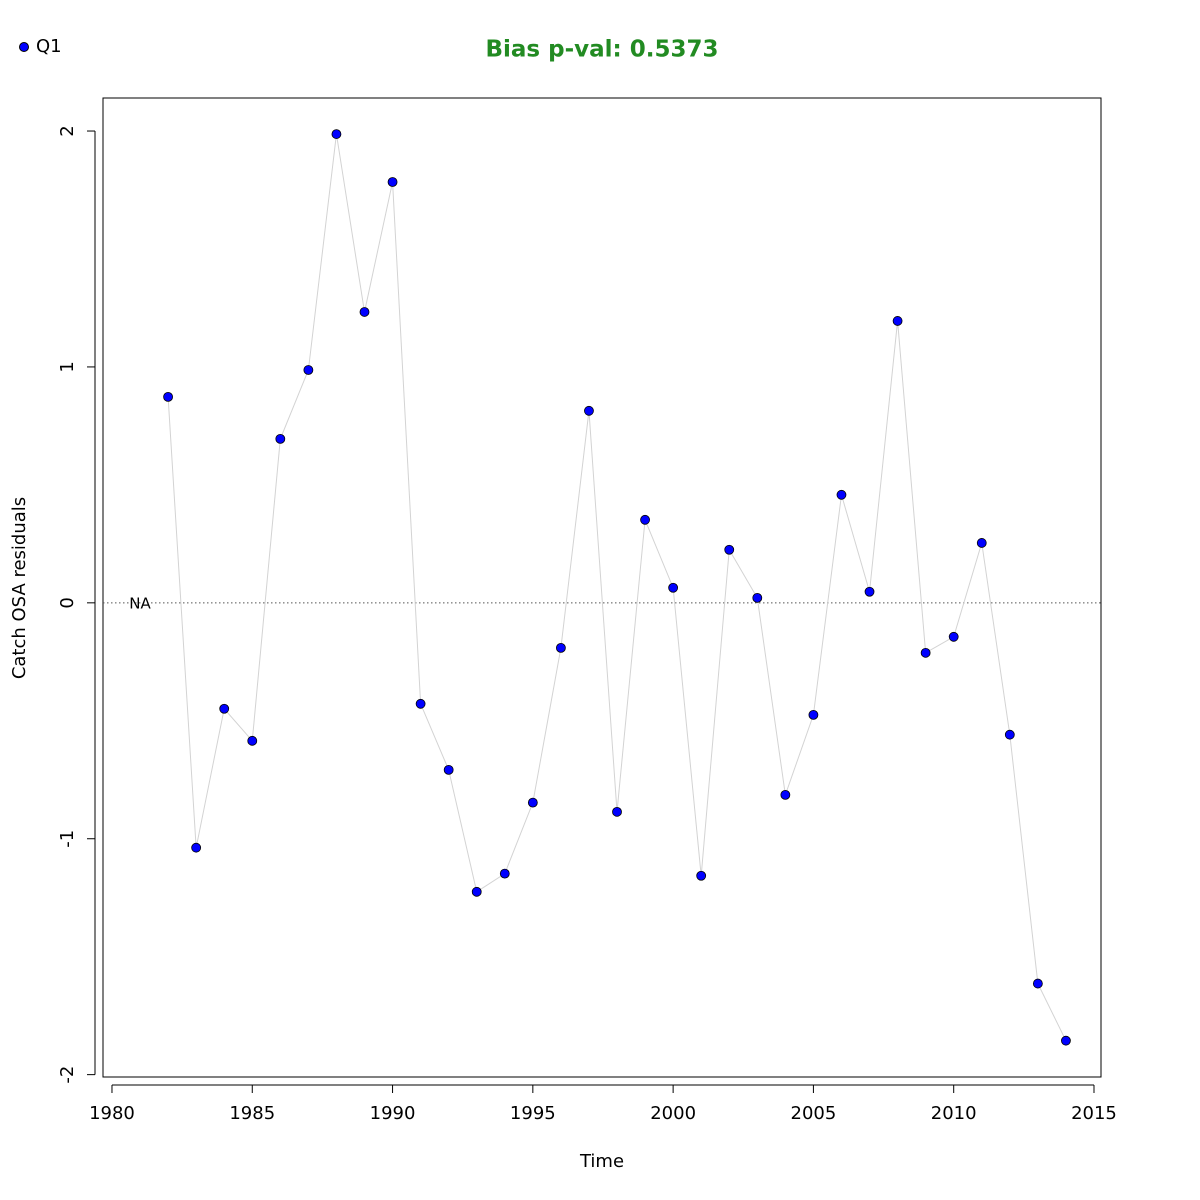 The width and height of the screenshot is (1200, 1200). What do you see at coordinates (1094, 1113) in the screenshot?
I see `x-tick-label: 2015` at bounding box center [1094, 1113].